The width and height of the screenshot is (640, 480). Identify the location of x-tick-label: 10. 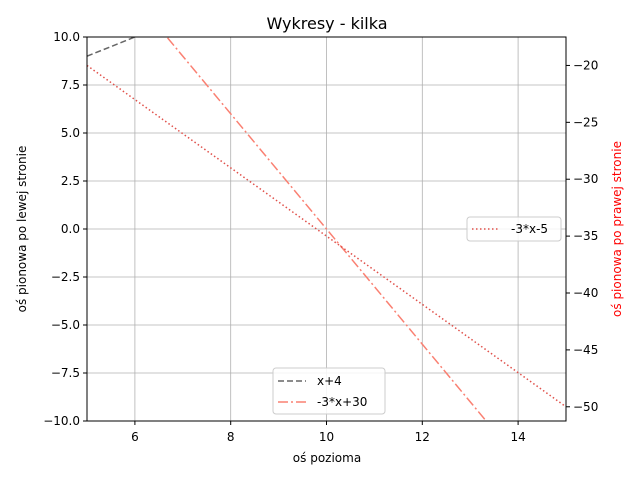
(326, 437).